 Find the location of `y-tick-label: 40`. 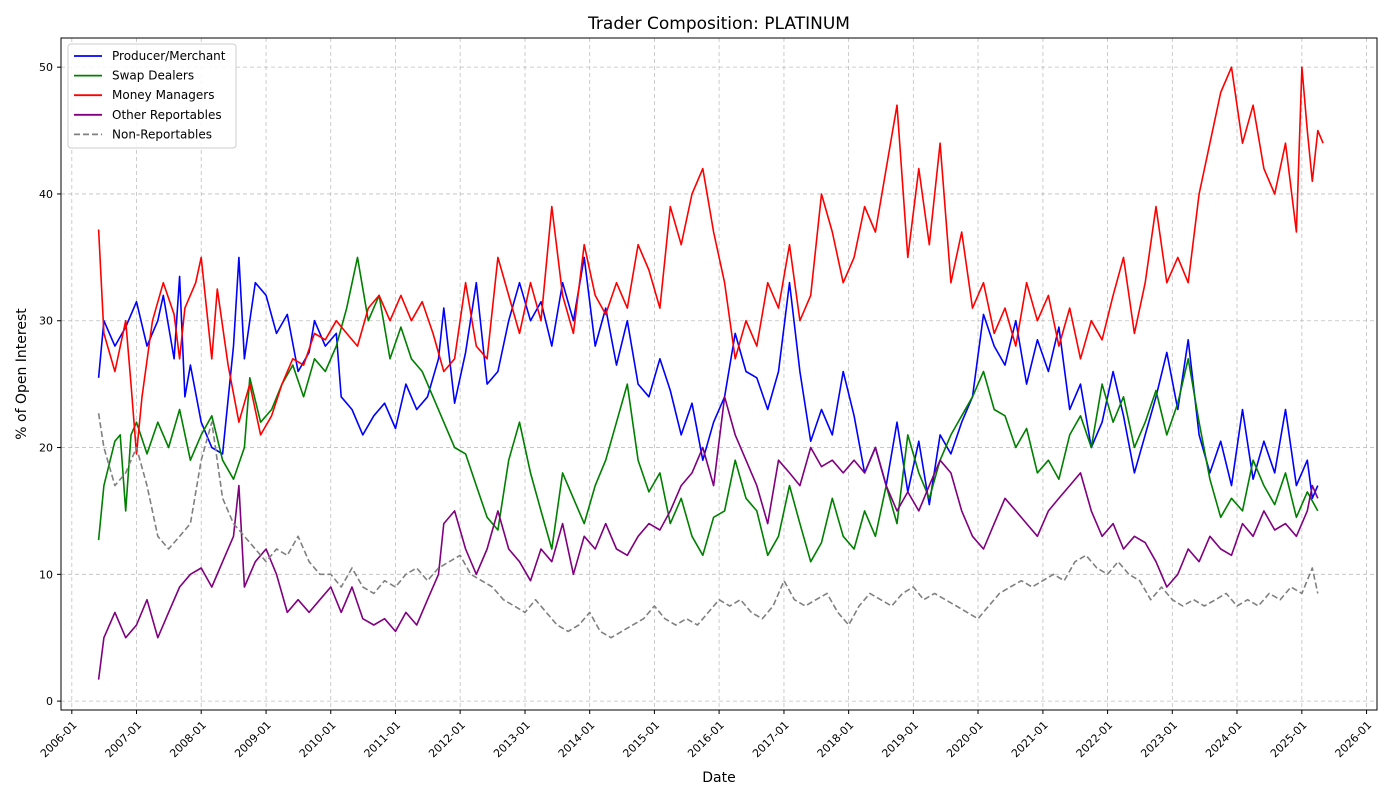

y-tick-label: 40 is located at coordinates (46, 194).